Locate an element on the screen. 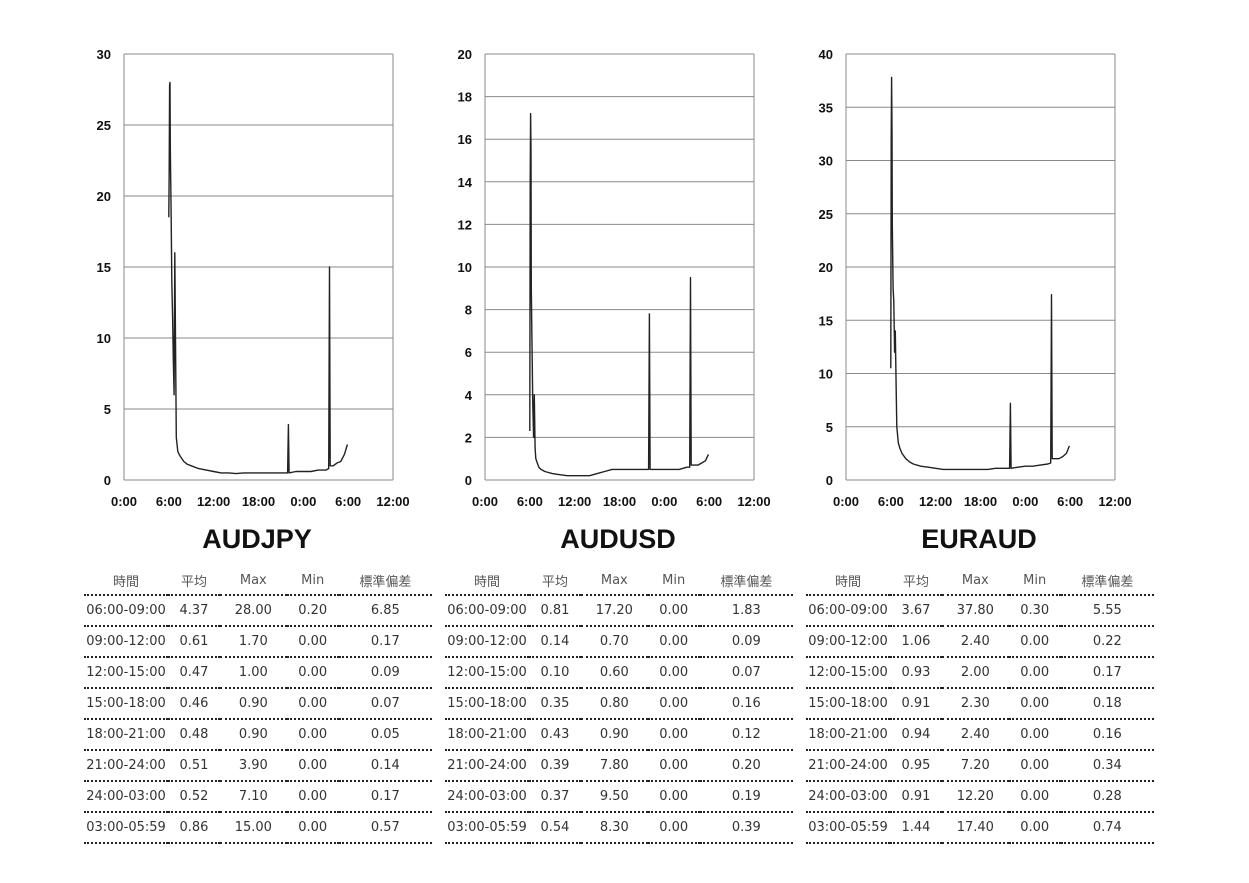 This screenshot has height=883, width=1249. table-cell: 0.16 is located at coordinates (746, 704).